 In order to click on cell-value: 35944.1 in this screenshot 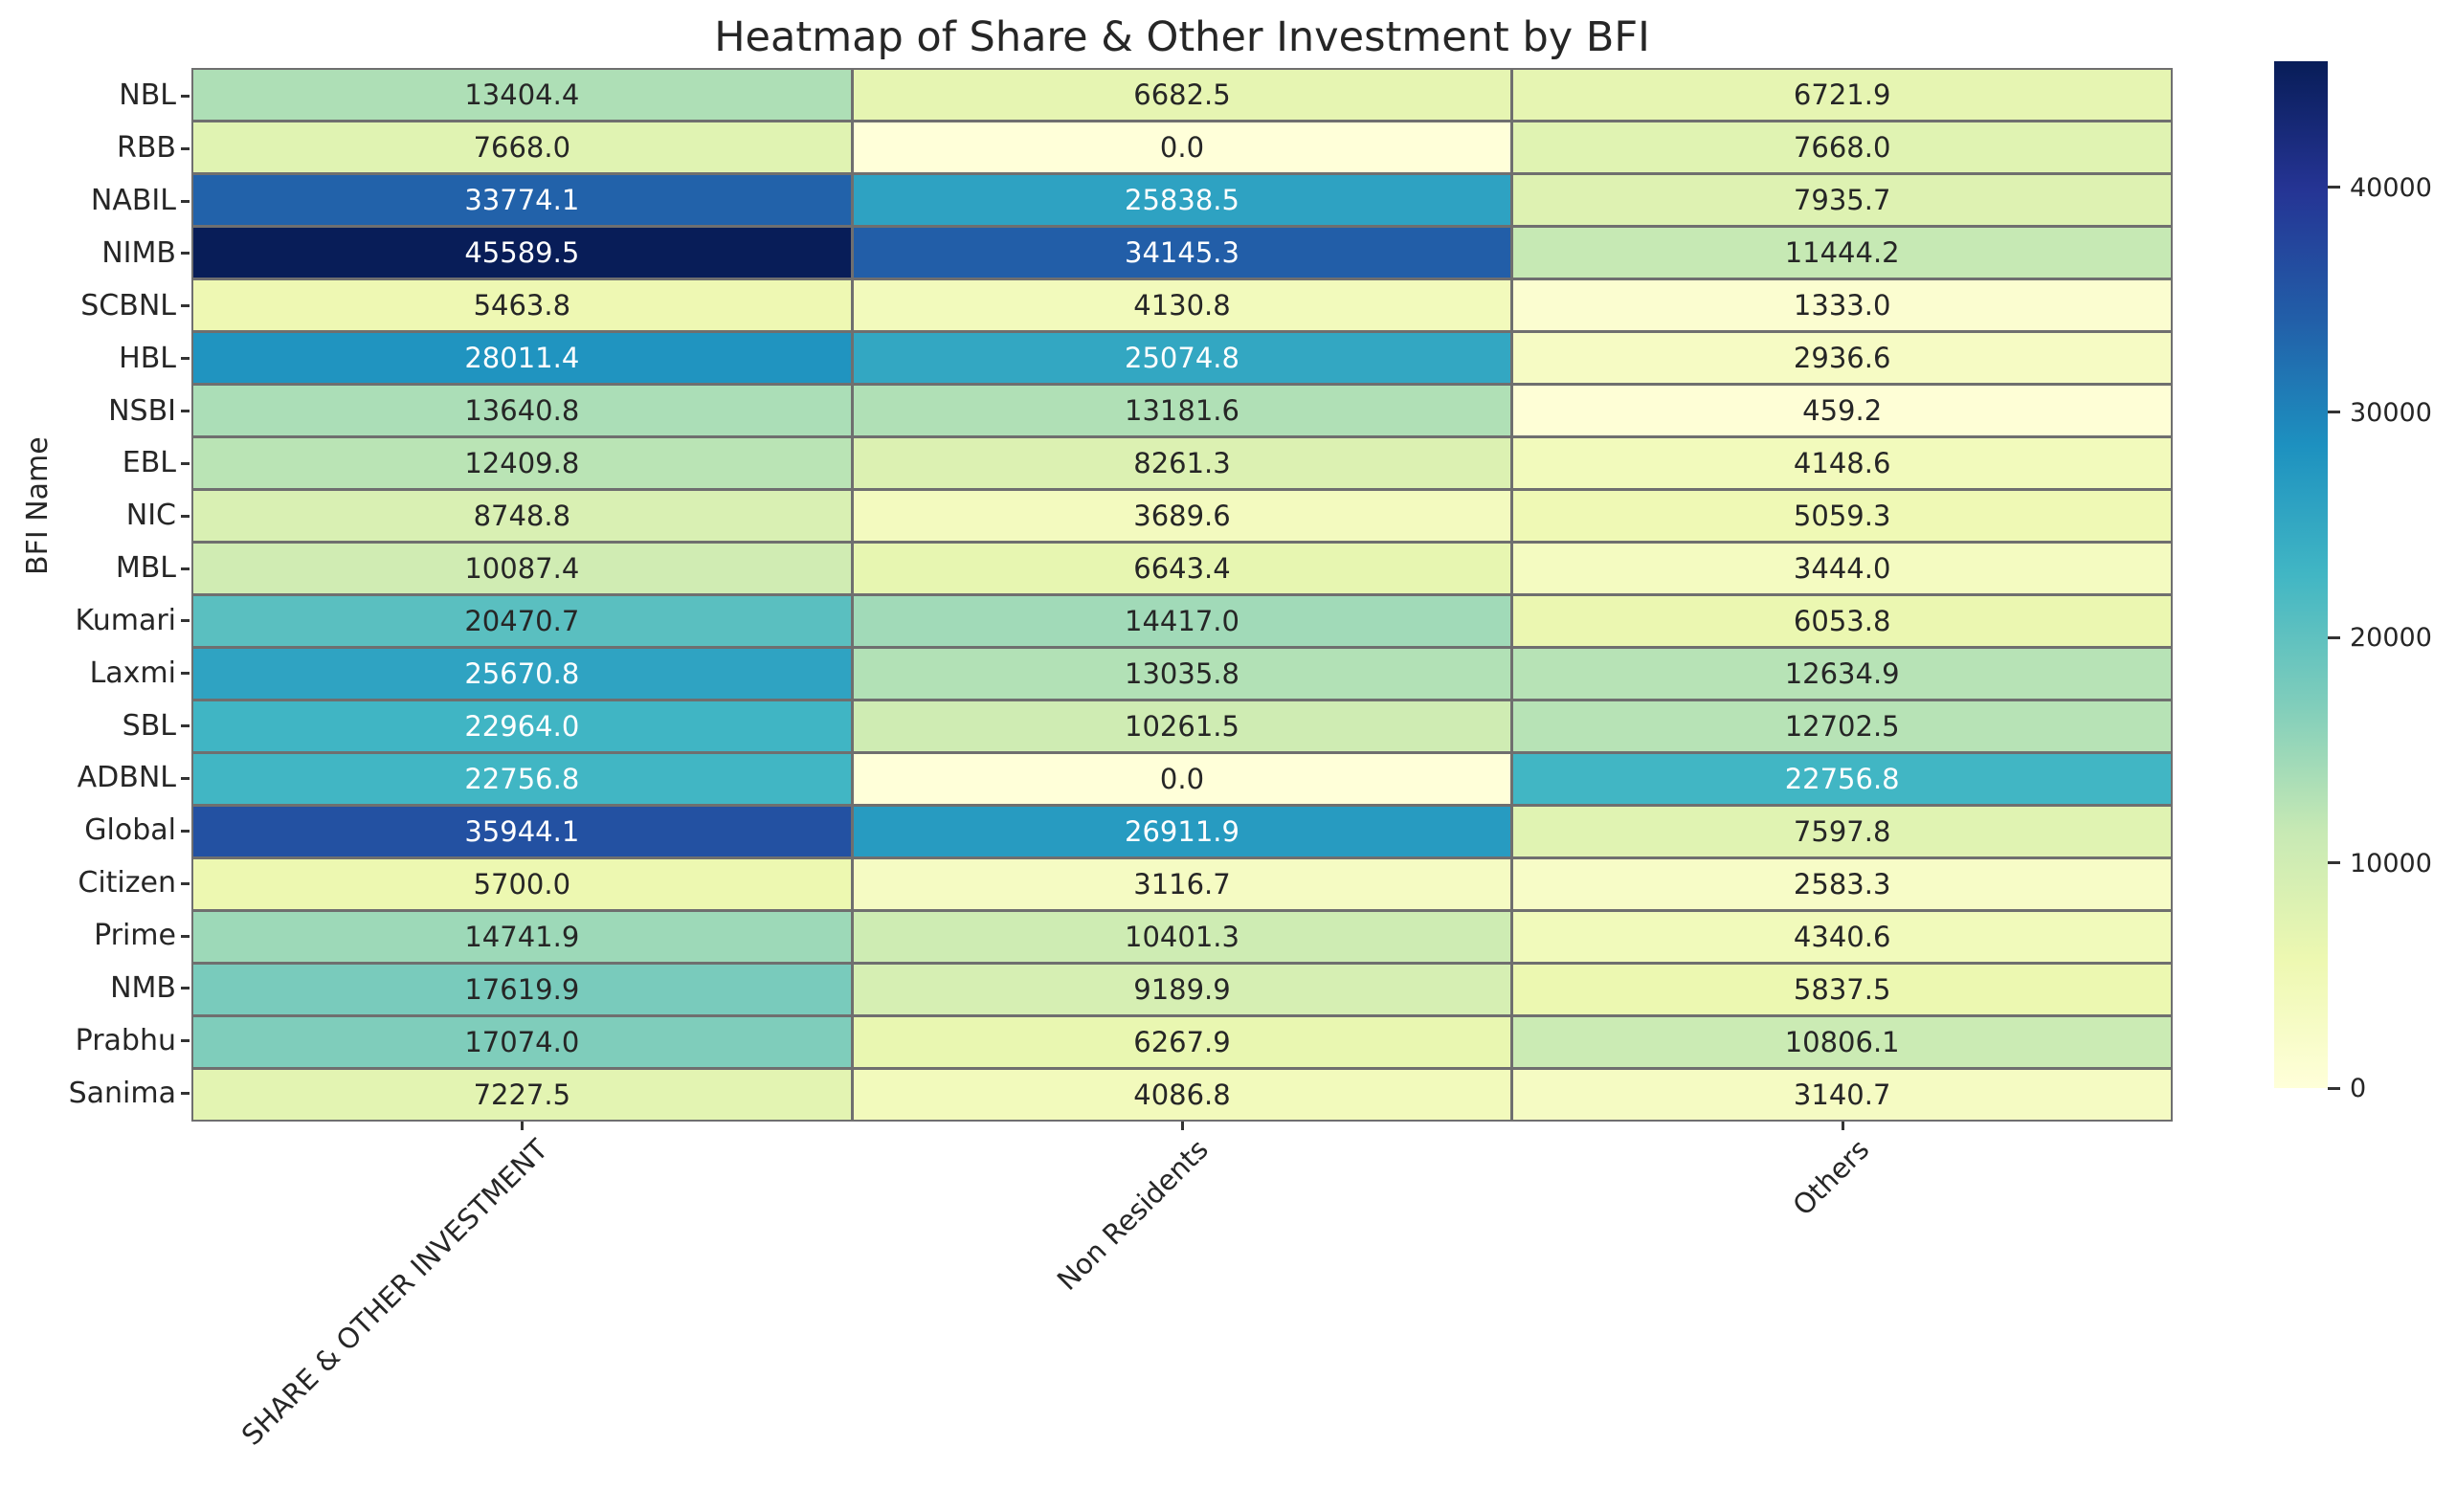, I will do `click(522, 831)`.